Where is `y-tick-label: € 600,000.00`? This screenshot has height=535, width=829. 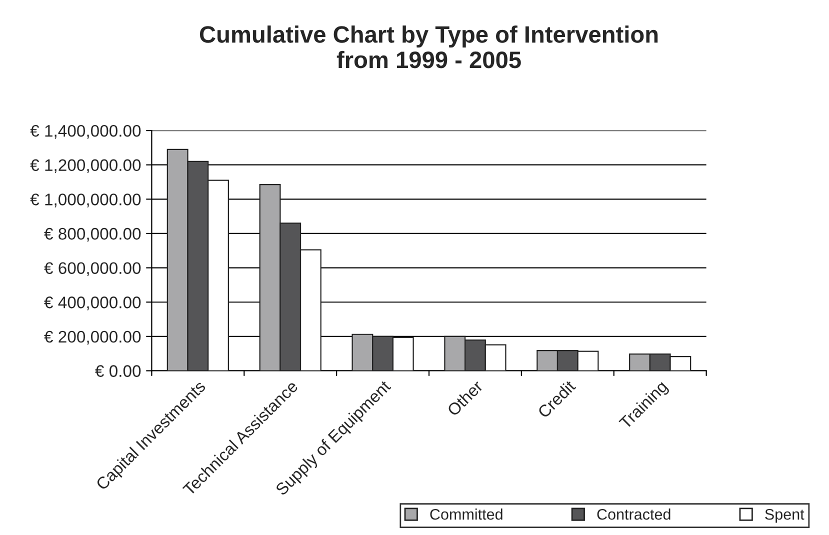
y-tick-label: € 600,000.00 is located at coordinates (92, 269).